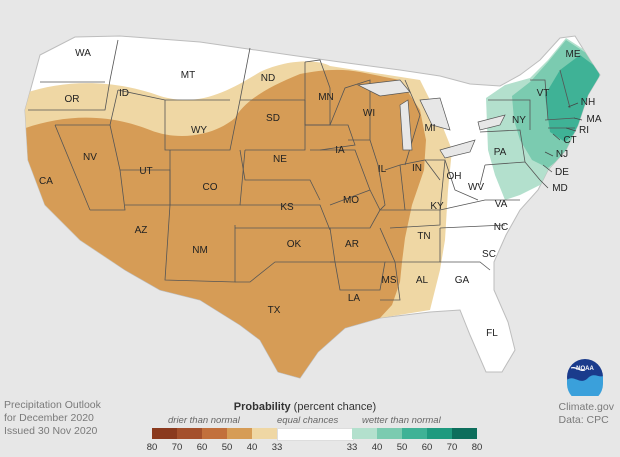 This screenshot has height=457, width=620. Describe the element at coordinates (476, 187) in the screenshot. I see `state-label-wv: WV` at that location.